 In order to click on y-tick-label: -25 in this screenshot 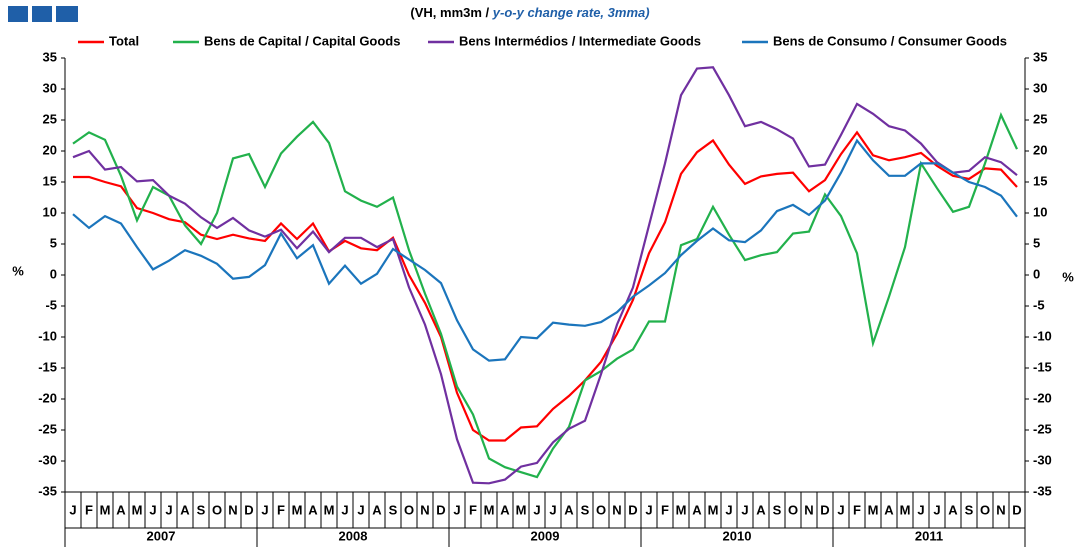, I will do `click(47, 428)`.